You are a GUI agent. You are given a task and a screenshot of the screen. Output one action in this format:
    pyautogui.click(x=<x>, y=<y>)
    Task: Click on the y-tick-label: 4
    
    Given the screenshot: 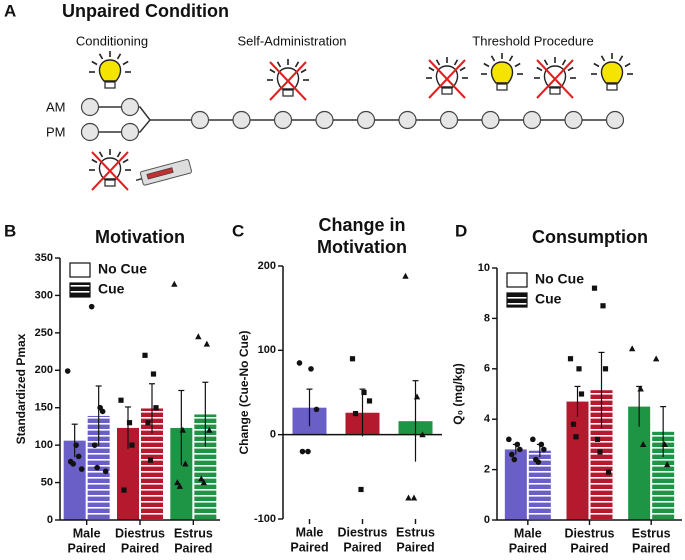 What is the action you would take?
    pyautogui.click(x=487, y=419)
    